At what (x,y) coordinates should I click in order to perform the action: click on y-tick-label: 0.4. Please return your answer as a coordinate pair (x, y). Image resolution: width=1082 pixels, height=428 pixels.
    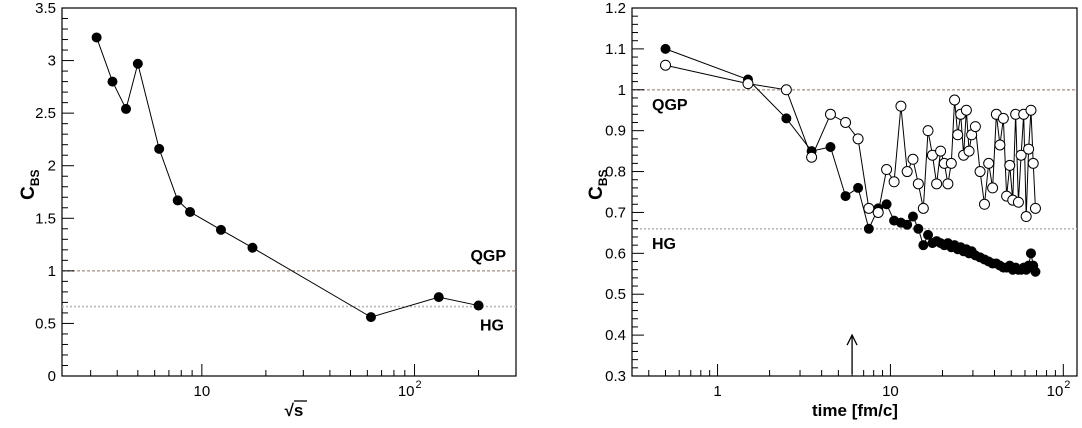
    Looking at the image, I should click on (615, 335).